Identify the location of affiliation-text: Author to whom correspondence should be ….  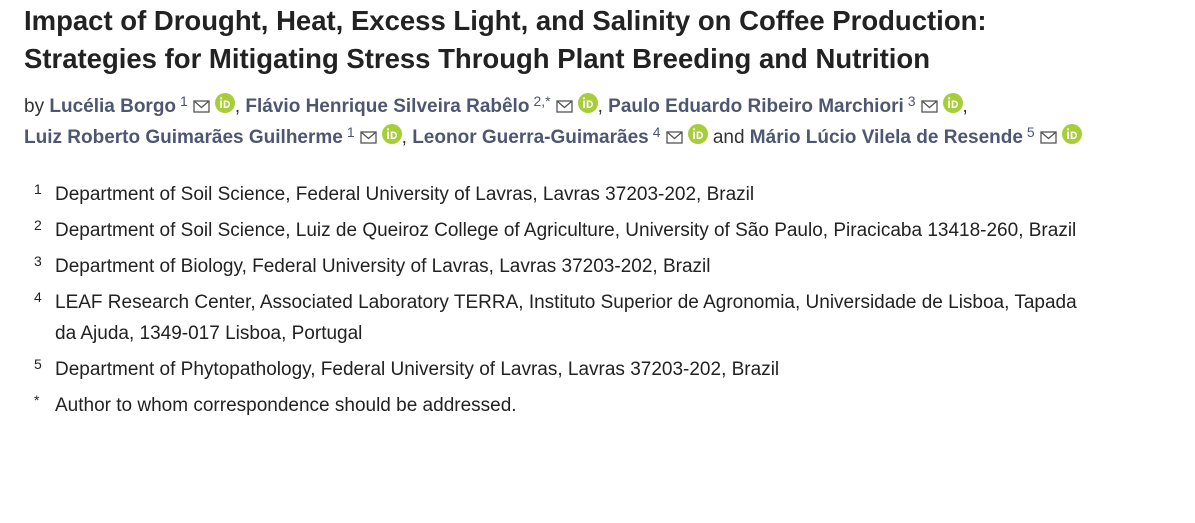
(286, 405).